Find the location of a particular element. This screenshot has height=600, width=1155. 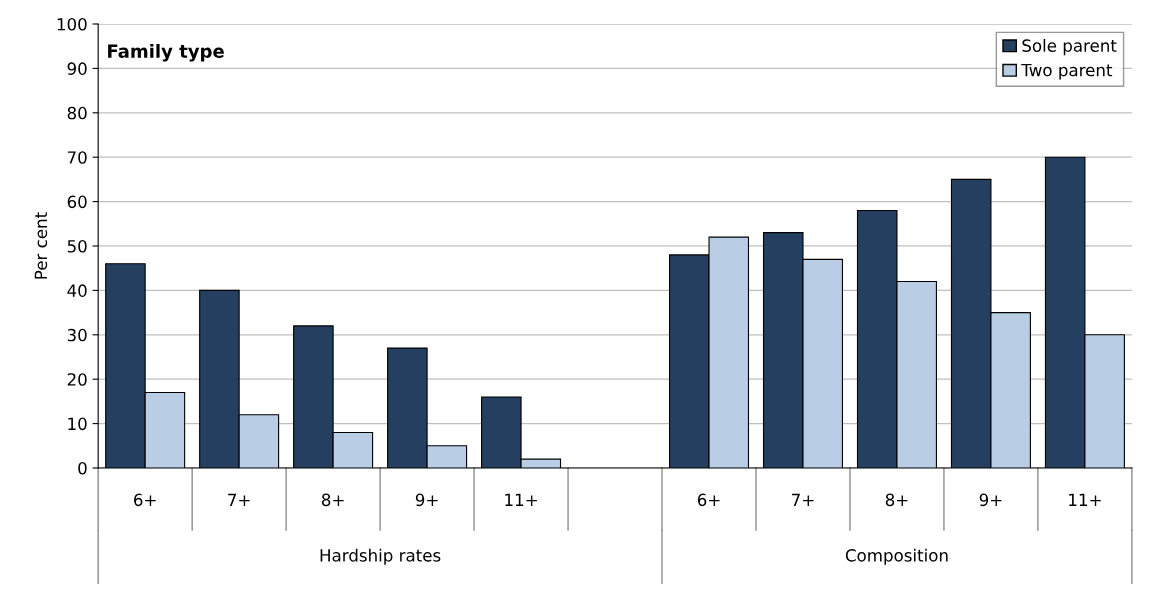

y-tick-label: 10 is located at coordinates (77, 424).